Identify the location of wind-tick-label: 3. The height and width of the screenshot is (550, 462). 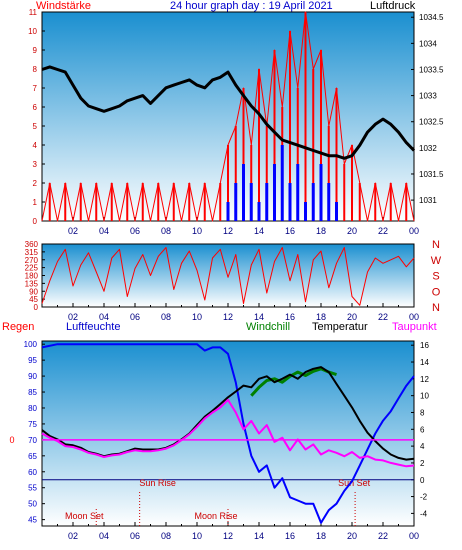
(35, 164).